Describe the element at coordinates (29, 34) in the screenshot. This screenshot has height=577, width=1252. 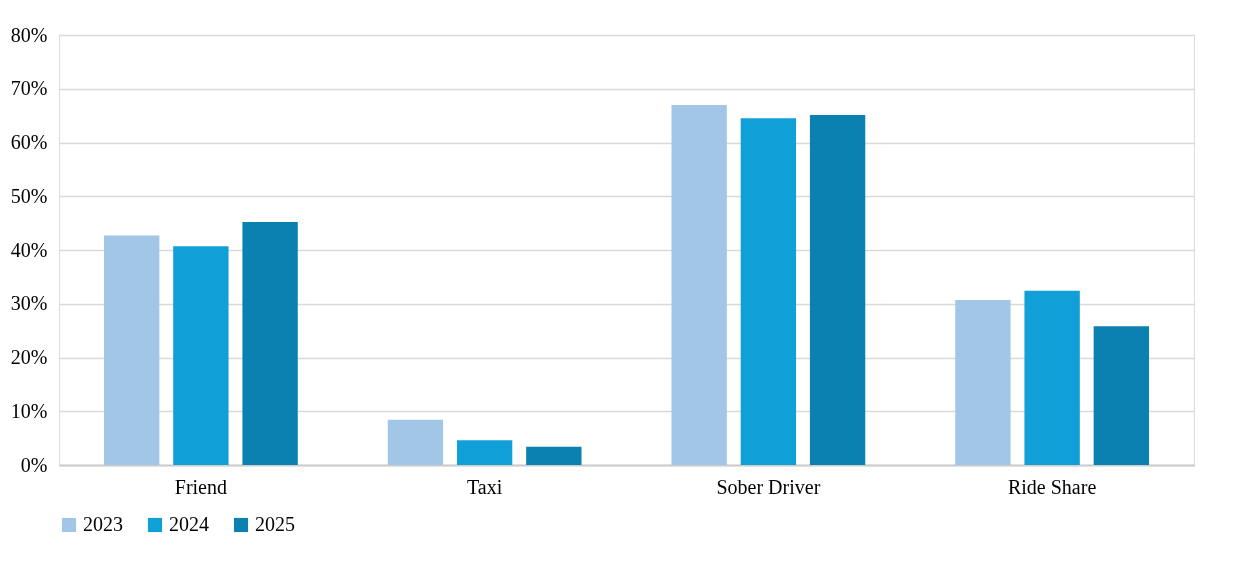
I see `y-tick-label: 80%` at that location.